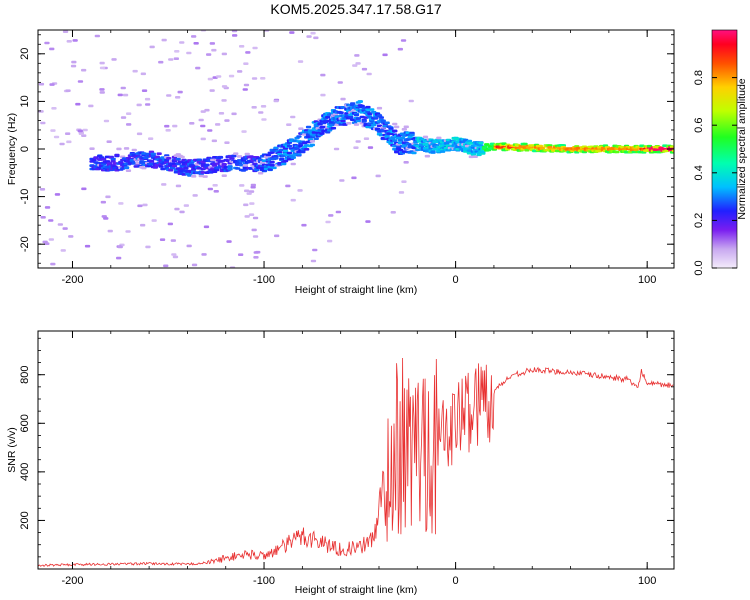  I want to click on spectrogram-xtick-label: -100, so click(264, 280).